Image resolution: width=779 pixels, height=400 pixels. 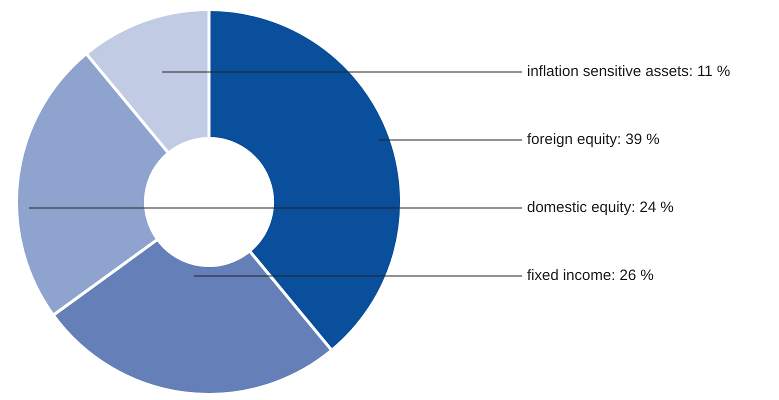 What do you see at coordinates (600, 207) in the screenshot?
I see `slice-label: domestic equity: 24 %` at bounding box center [600, 207].